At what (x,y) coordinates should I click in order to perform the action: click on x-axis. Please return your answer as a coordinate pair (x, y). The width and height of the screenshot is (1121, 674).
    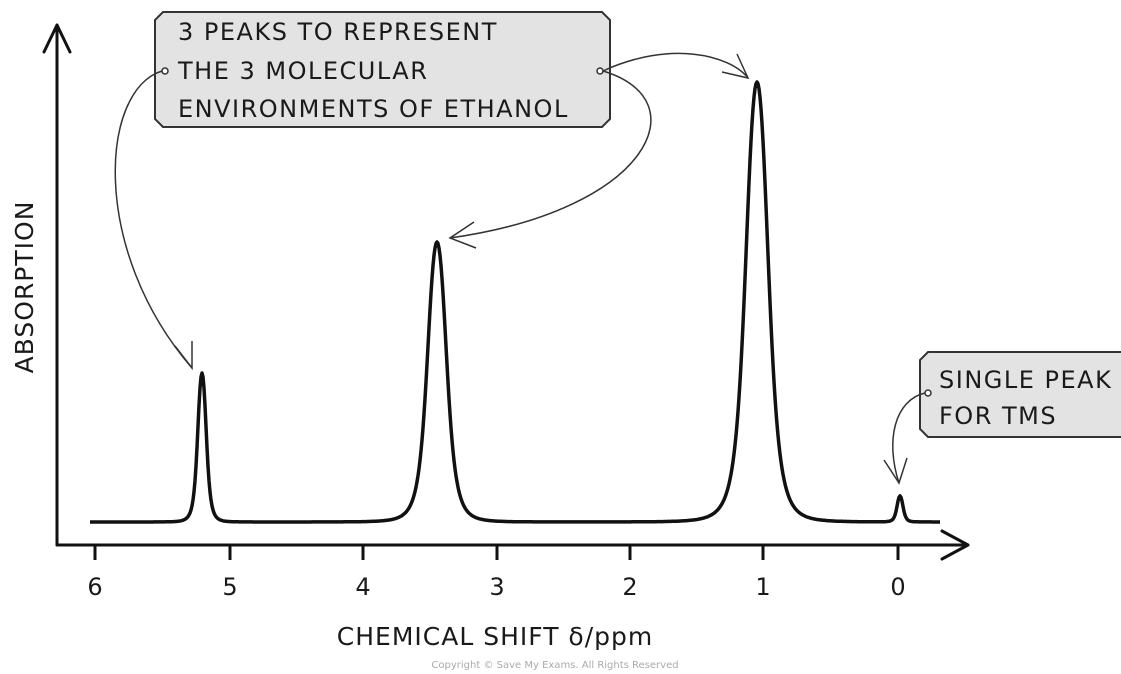
    Looking at the image, I should click on (512, 545).